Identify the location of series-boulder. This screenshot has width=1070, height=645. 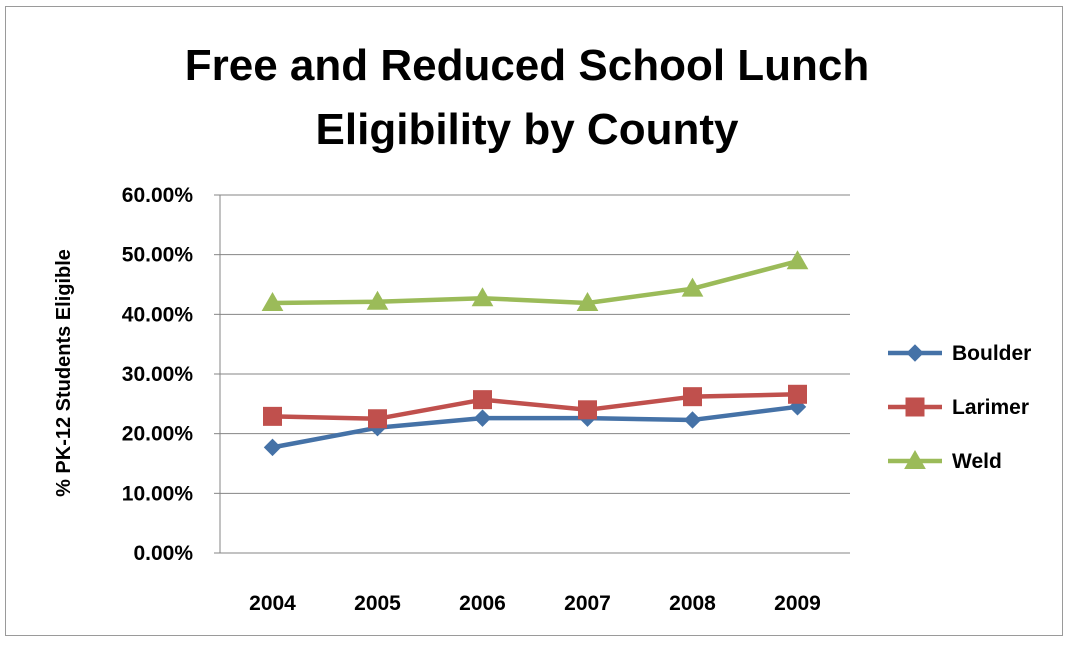
(535, 427).